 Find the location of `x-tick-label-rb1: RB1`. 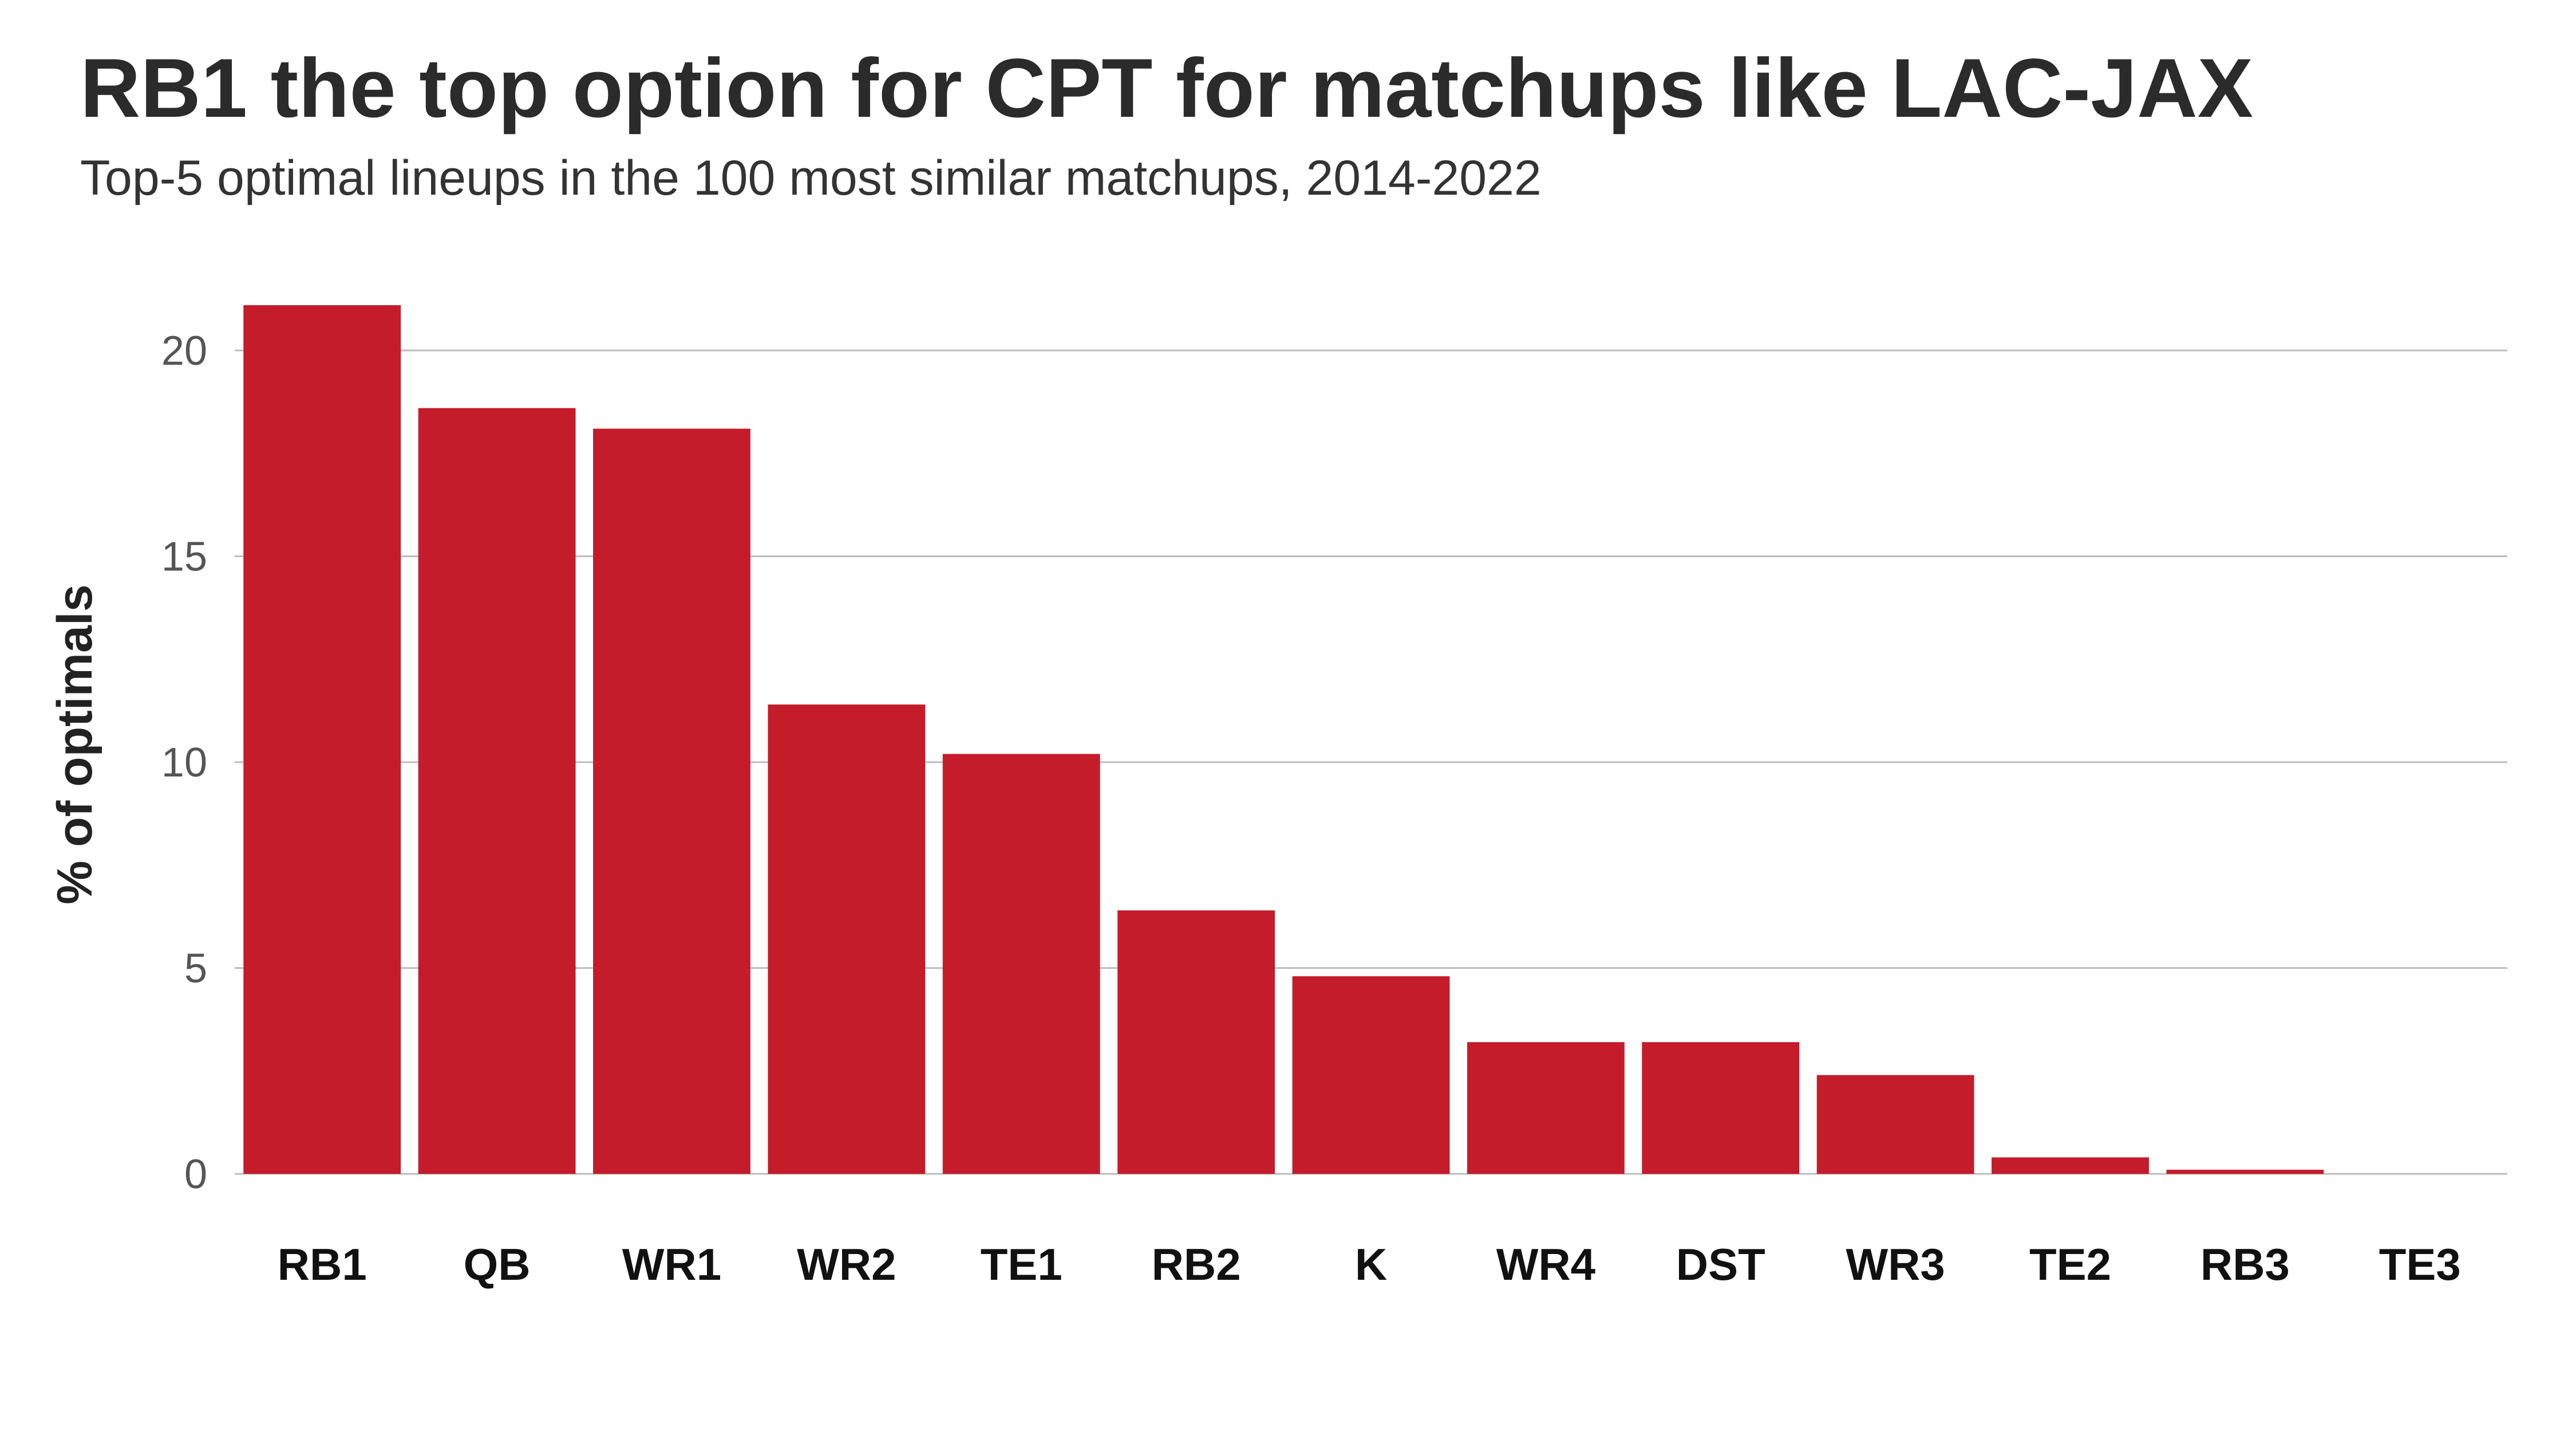

x-tick-label-rb1: RB1 is located at coordinates (322, 1264).